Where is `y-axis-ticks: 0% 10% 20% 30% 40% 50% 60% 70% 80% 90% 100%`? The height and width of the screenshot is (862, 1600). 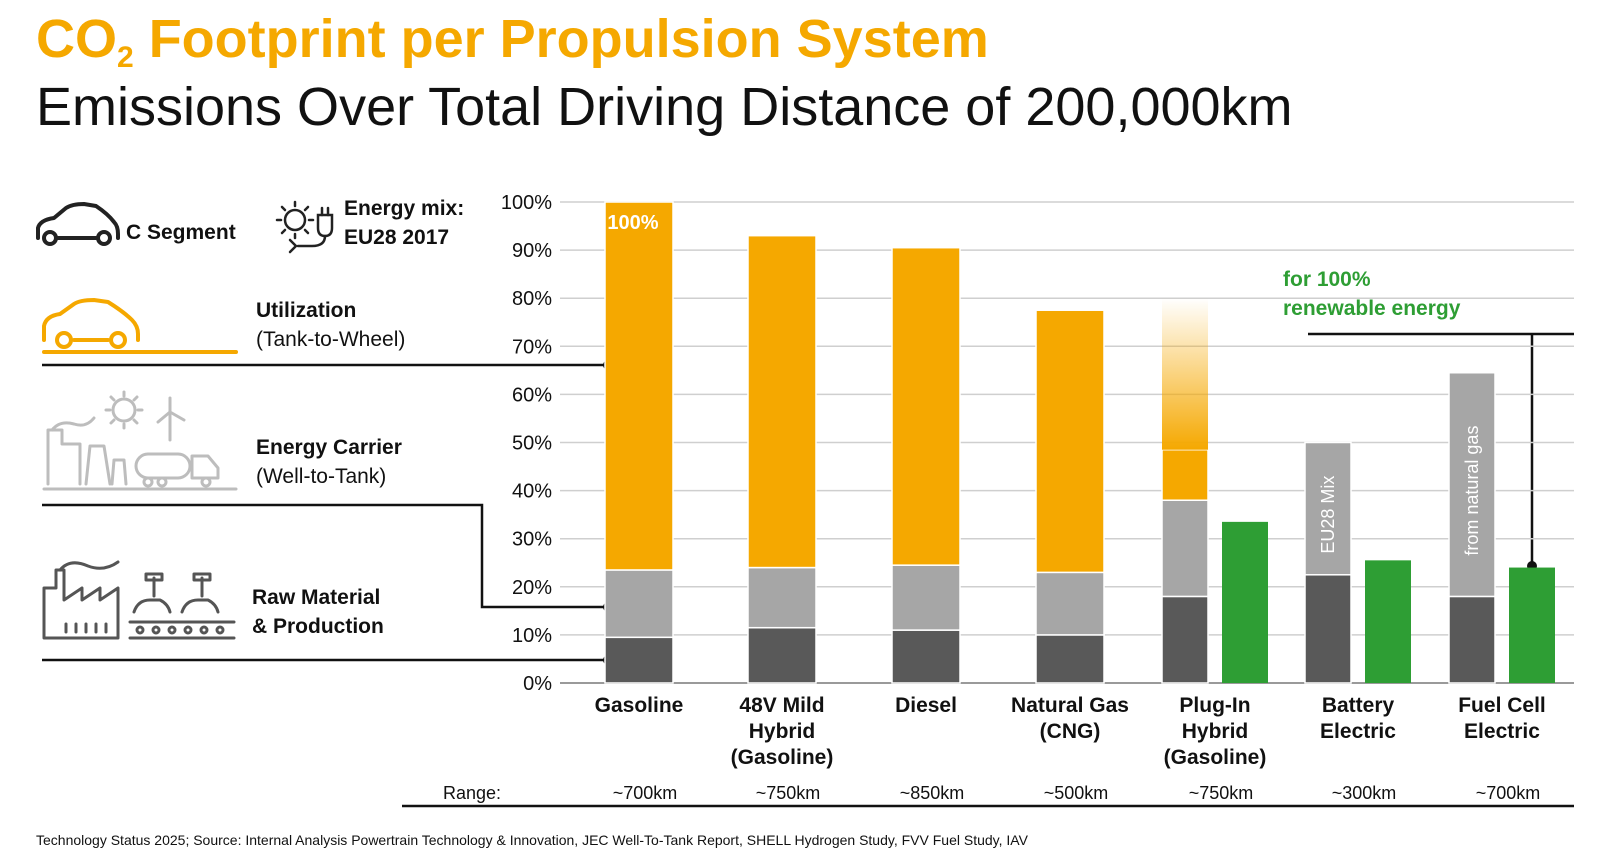
y-axis-ticks: 0% 10% 20% 30% 40% 50% 60% 70% 80% 90% 100% is located at coordinates (526, 443).